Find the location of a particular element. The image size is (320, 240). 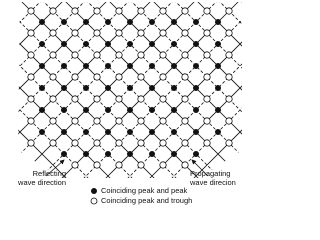

reflecting-arrow is located at coordinates (55, 168).